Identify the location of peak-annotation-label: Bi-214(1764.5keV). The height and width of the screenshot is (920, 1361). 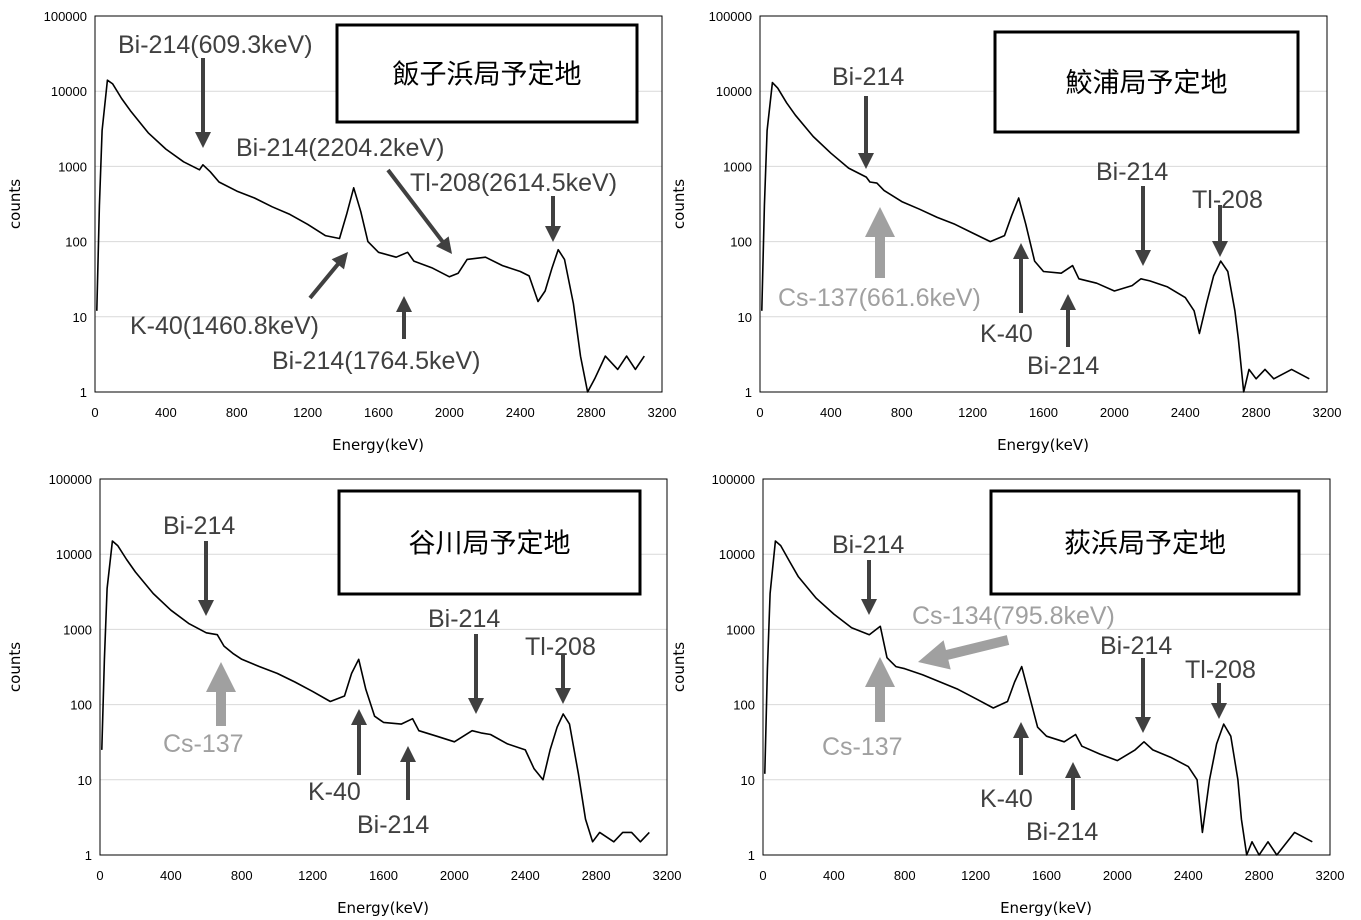
(376, 361).